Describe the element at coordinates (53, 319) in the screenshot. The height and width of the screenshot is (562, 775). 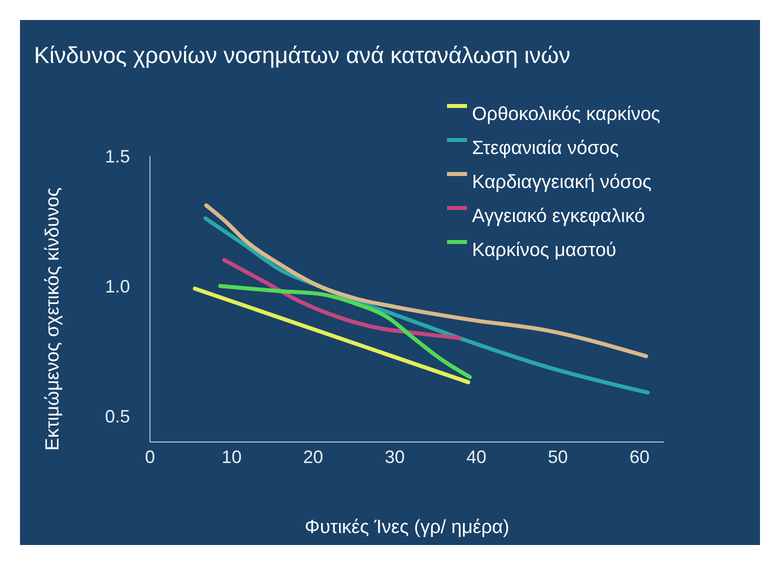
I see `y-axis-title: Εκτιμώμενος σχετικός κίνδυνος` at that location.